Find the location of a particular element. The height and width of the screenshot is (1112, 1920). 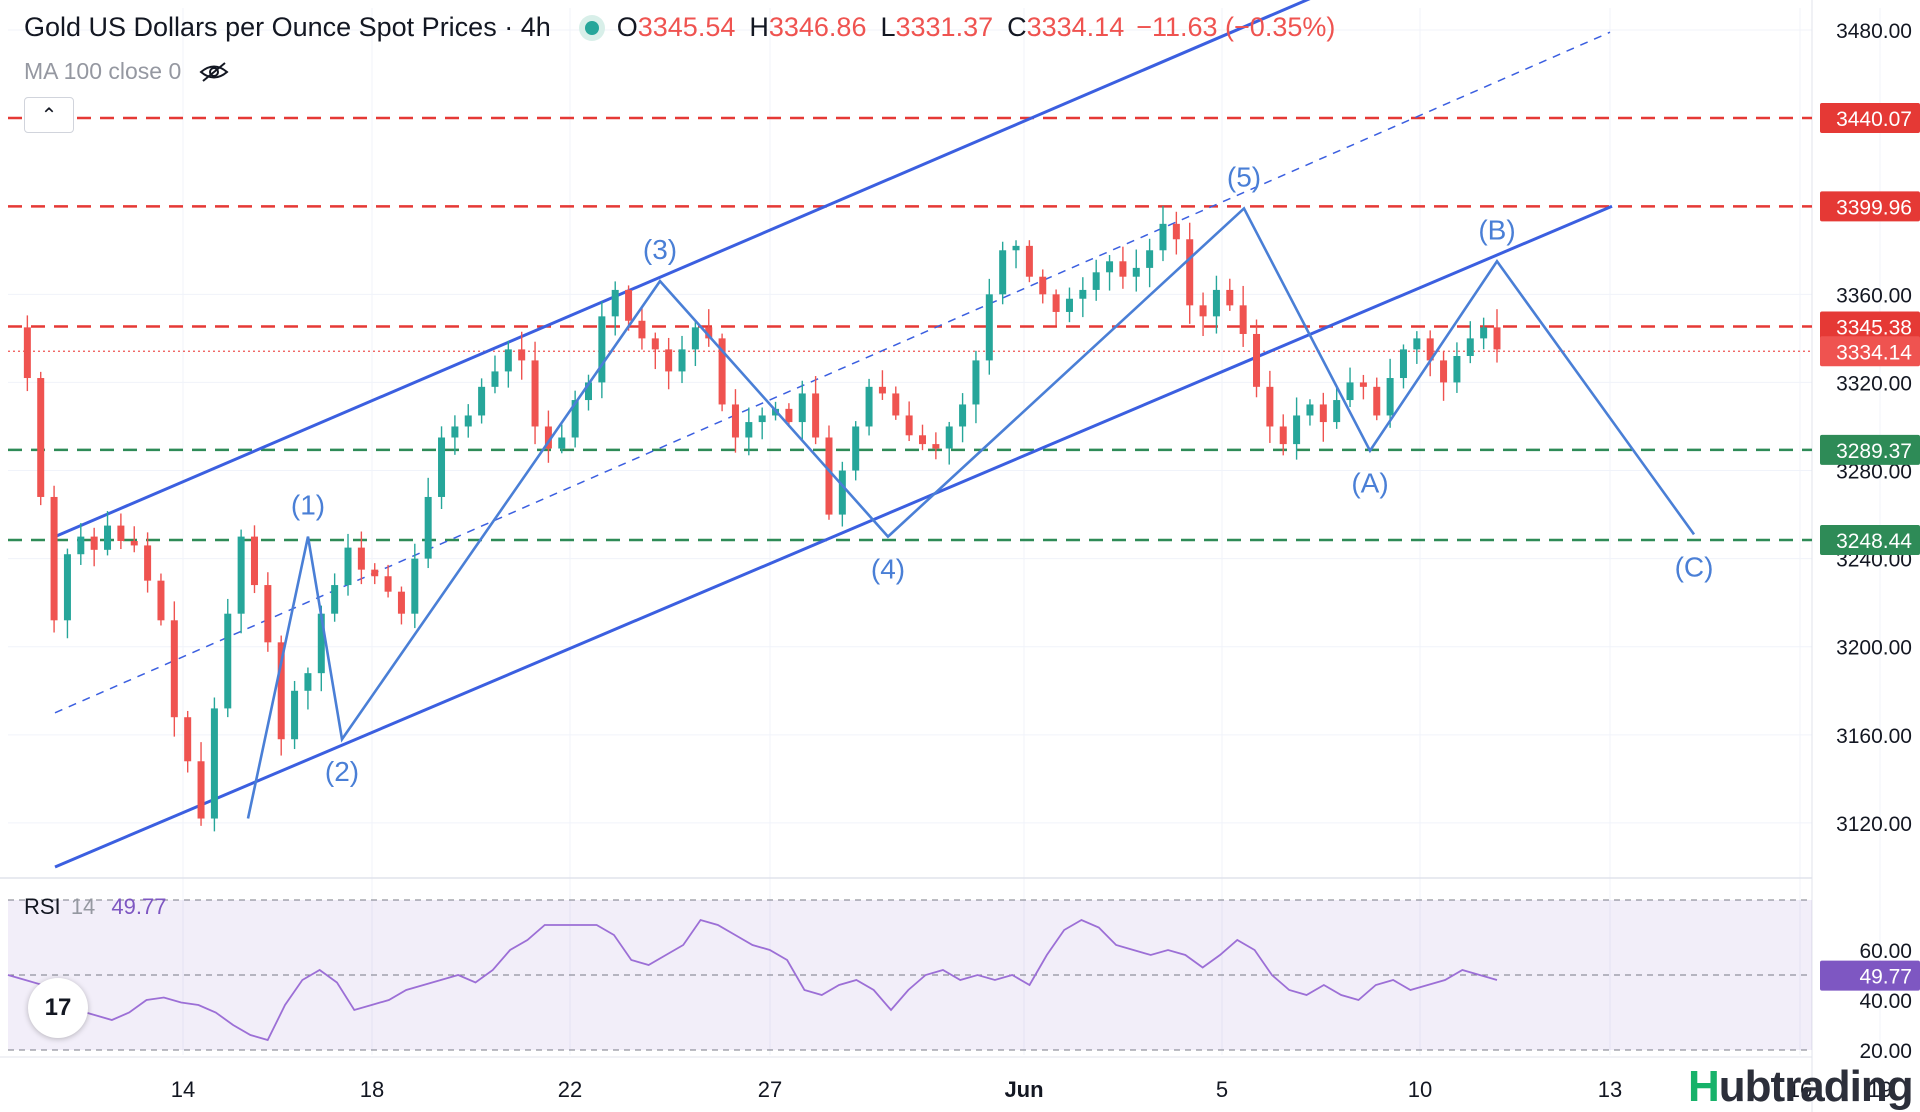

wave-label-4: (5) is located at coordinates (1244, 176).